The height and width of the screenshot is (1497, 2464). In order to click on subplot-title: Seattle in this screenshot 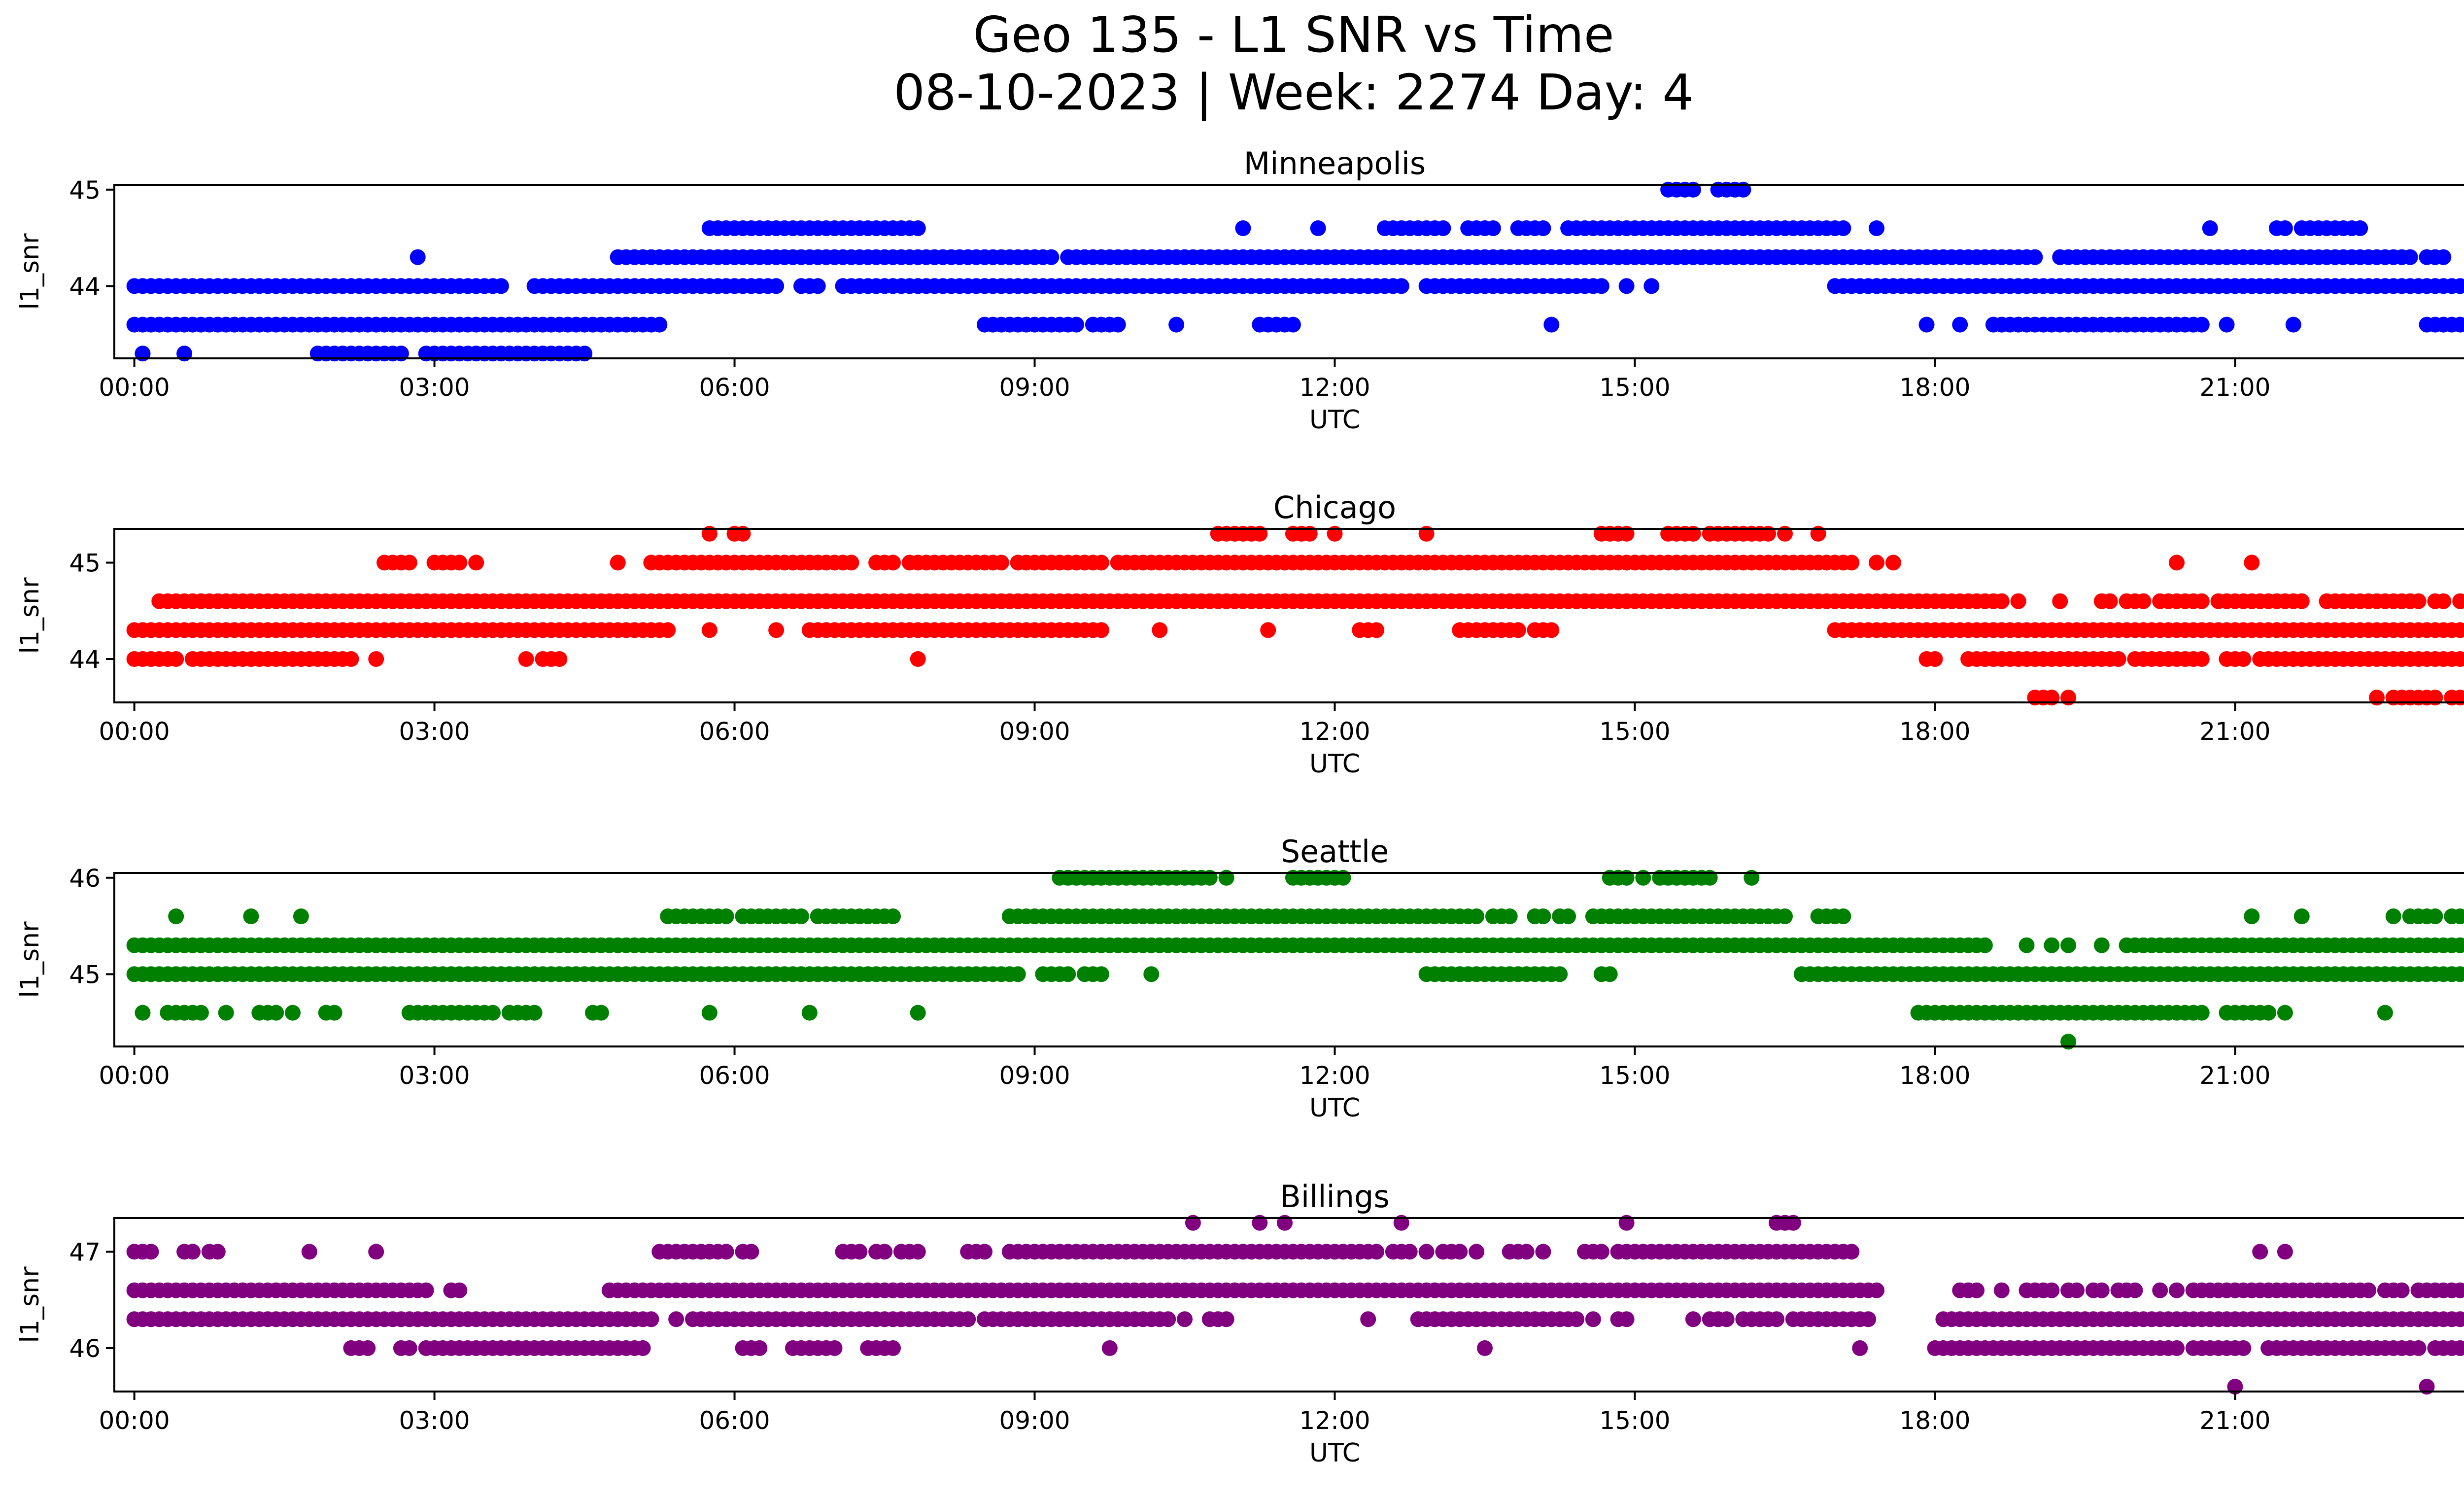, I will do `click(1335, 852)`.